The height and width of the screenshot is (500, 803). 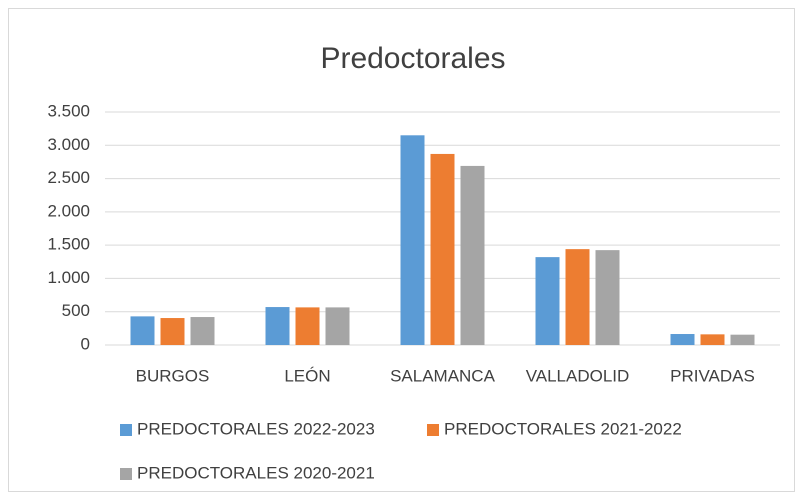 What do you see at coordinates (173, 375) in the screenshot?
I see `x-tick-label: BURGOS` at bounding box center [173, 375].